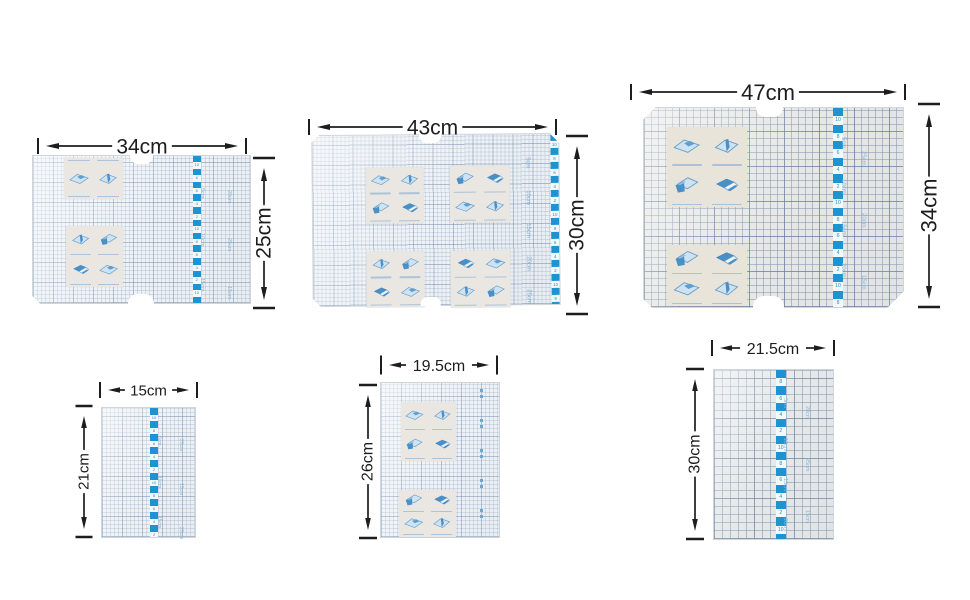  I want to click on svg-text: 26cm, so click(368, 461).